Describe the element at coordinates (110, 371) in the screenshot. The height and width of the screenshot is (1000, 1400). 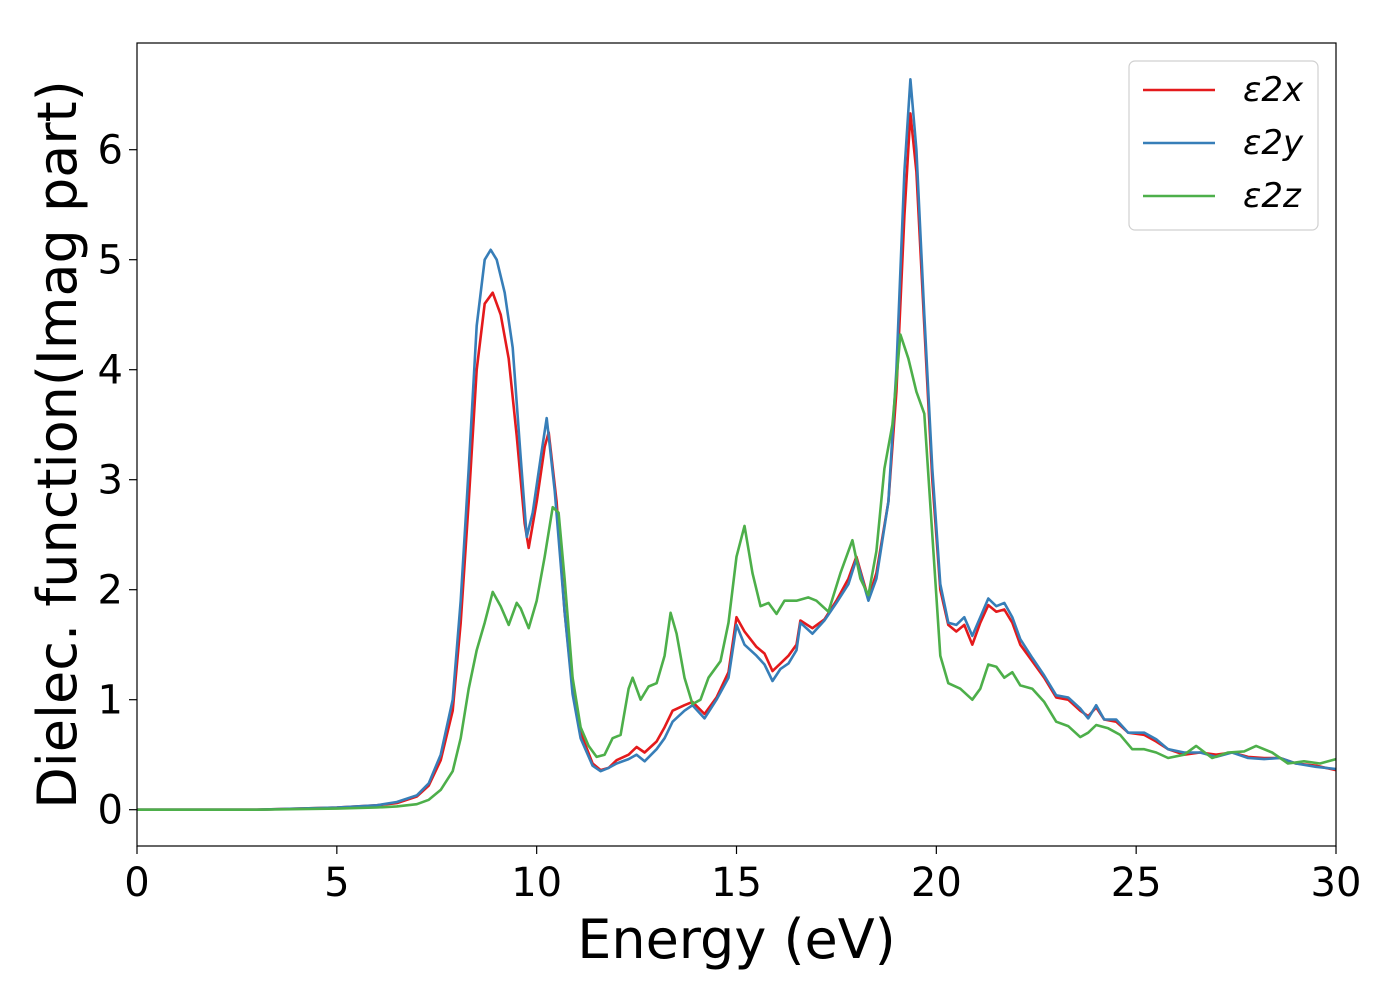
I see `y-tick-label: 4` at that location.